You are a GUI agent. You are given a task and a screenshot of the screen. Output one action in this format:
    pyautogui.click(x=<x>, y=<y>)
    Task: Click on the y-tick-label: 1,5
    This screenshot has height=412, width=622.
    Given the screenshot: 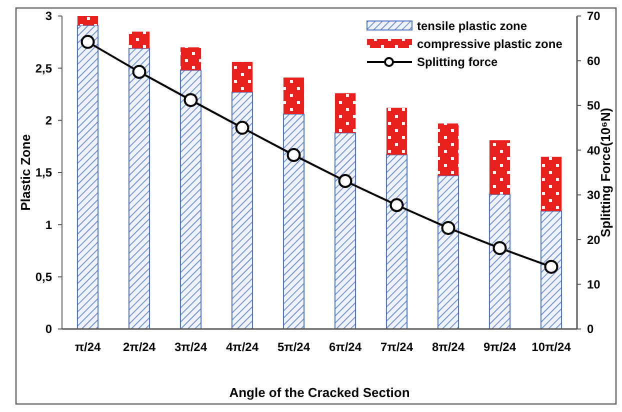 What is the action you would take?
    pyautogui.click(x=43, y=173)
    